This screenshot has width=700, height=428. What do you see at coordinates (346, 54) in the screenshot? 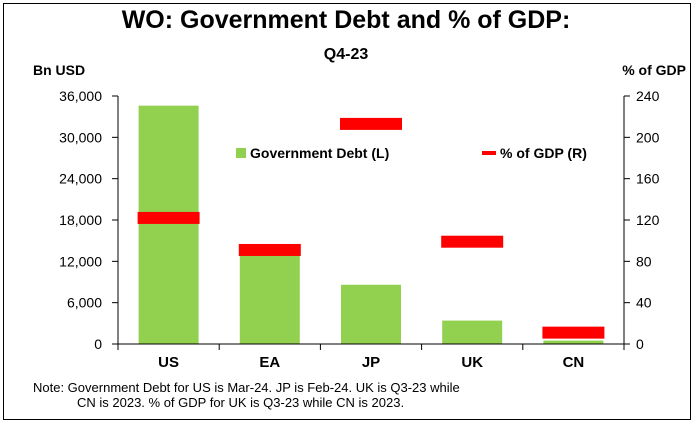
I see `chart-subtitle: Q4-23` at bounding box center [346, 54].